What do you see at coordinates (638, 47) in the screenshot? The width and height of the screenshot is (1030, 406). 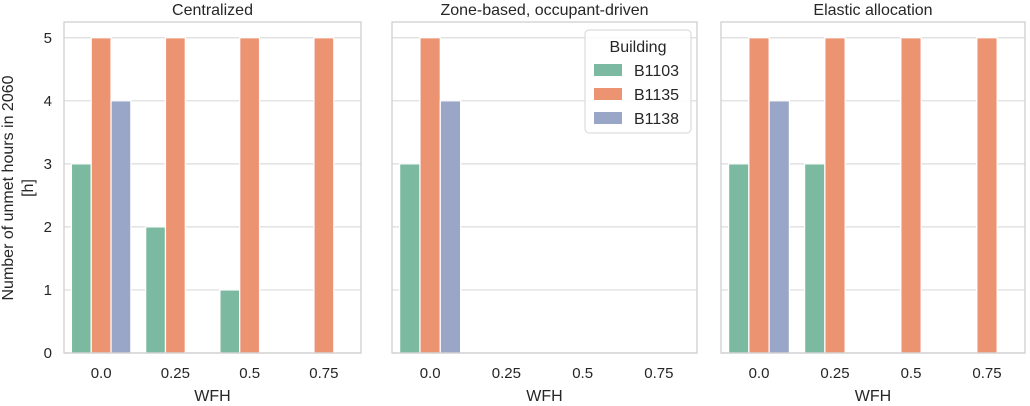 I see `legend-title: Building` at bounding box center [638, 47].